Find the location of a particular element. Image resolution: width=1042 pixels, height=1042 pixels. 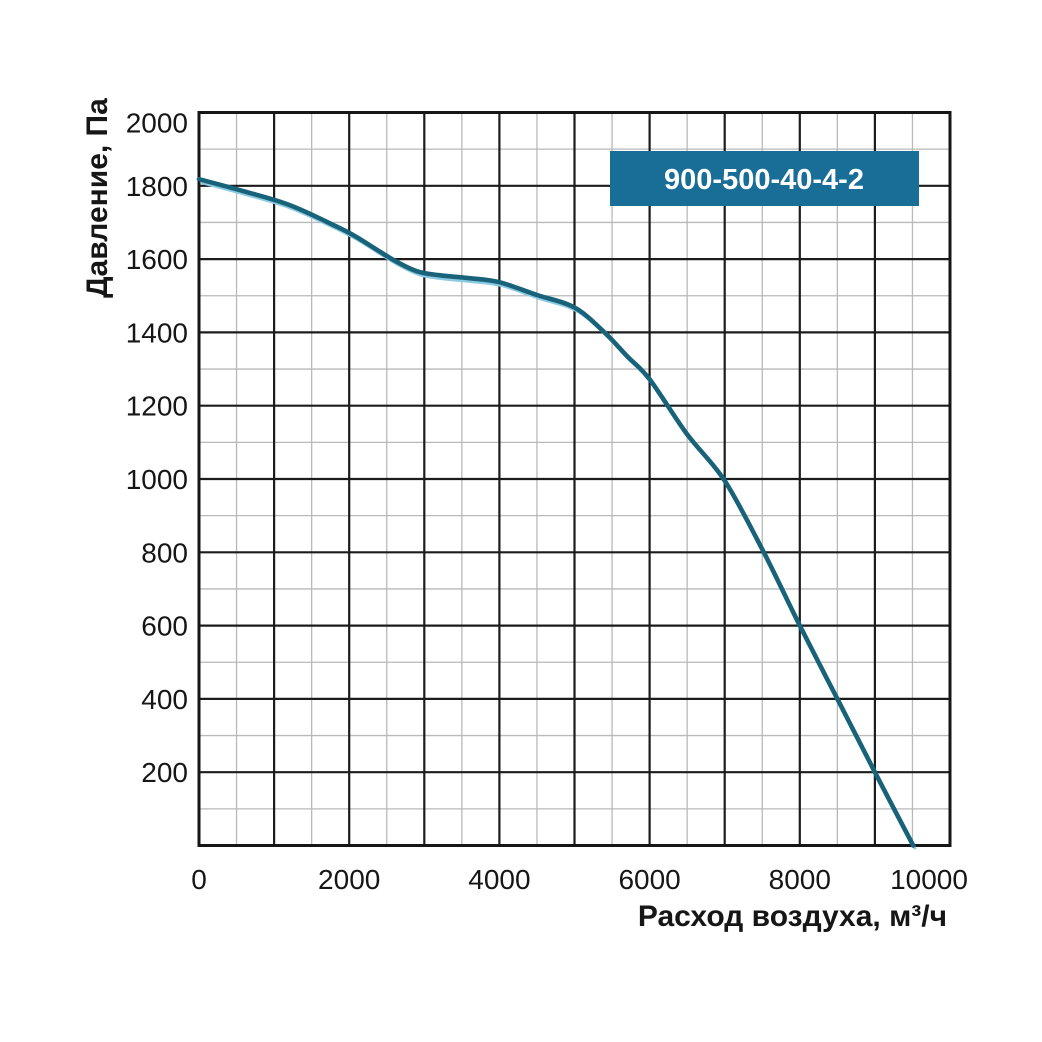

x-axis-tick-labels: 0 2000 4000 6000 8000 10000 is located at coordinates (579, 879).